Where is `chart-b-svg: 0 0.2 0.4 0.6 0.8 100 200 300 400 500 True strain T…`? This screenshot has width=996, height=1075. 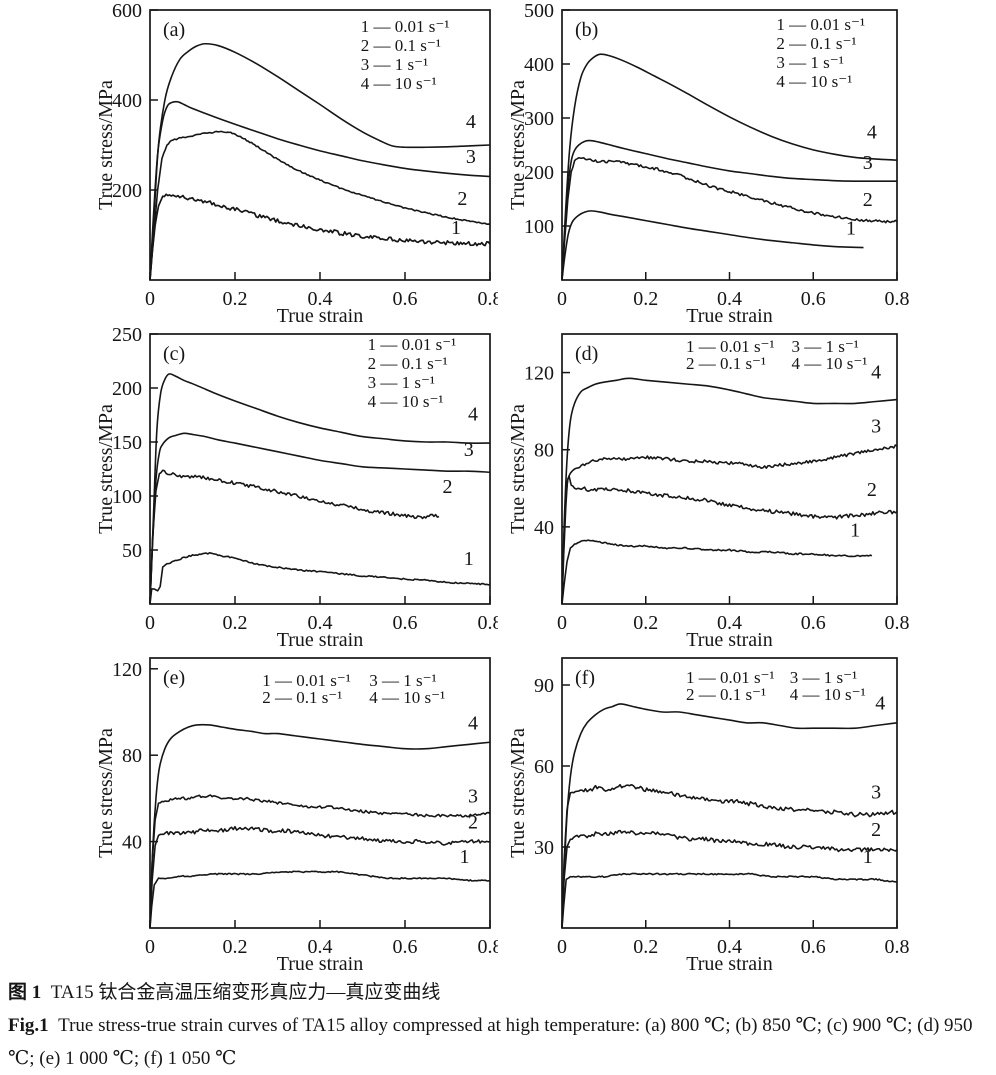
chart-b-svg: 0 0.2 0.4 0.6 0.8 100 200 300 400 500 True strain T… is located at coordinates (708, 162).